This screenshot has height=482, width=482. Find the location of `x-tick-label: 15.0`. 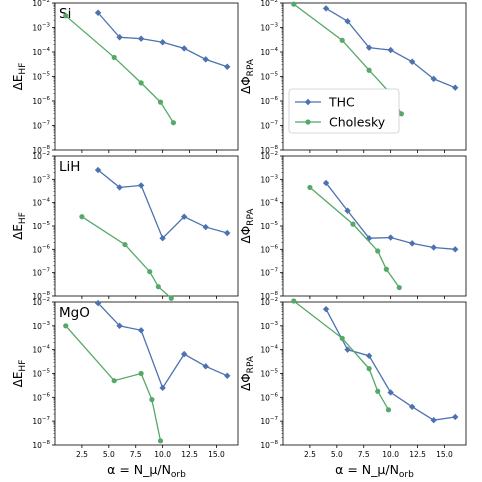

x-tick-label: 15.0 is located at coordinates (216, 454).